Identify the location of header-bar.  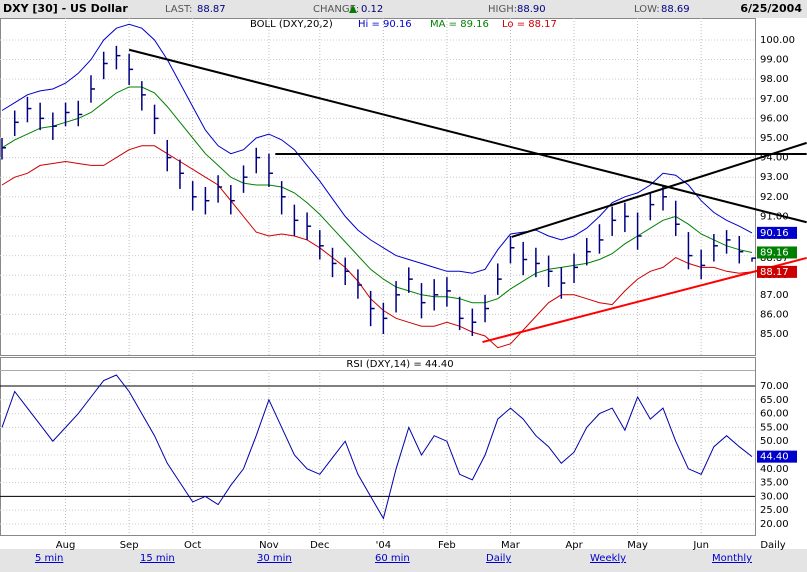
(403, 9).